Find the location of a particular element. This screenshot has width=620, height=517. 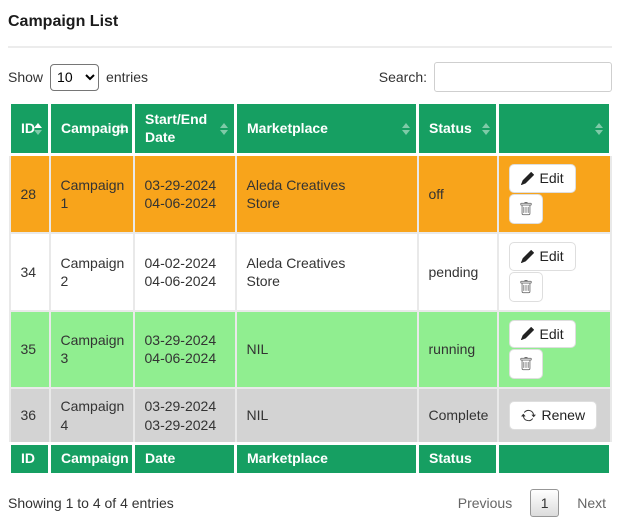

cell-status: Complete is located at coordinates (457, 416).